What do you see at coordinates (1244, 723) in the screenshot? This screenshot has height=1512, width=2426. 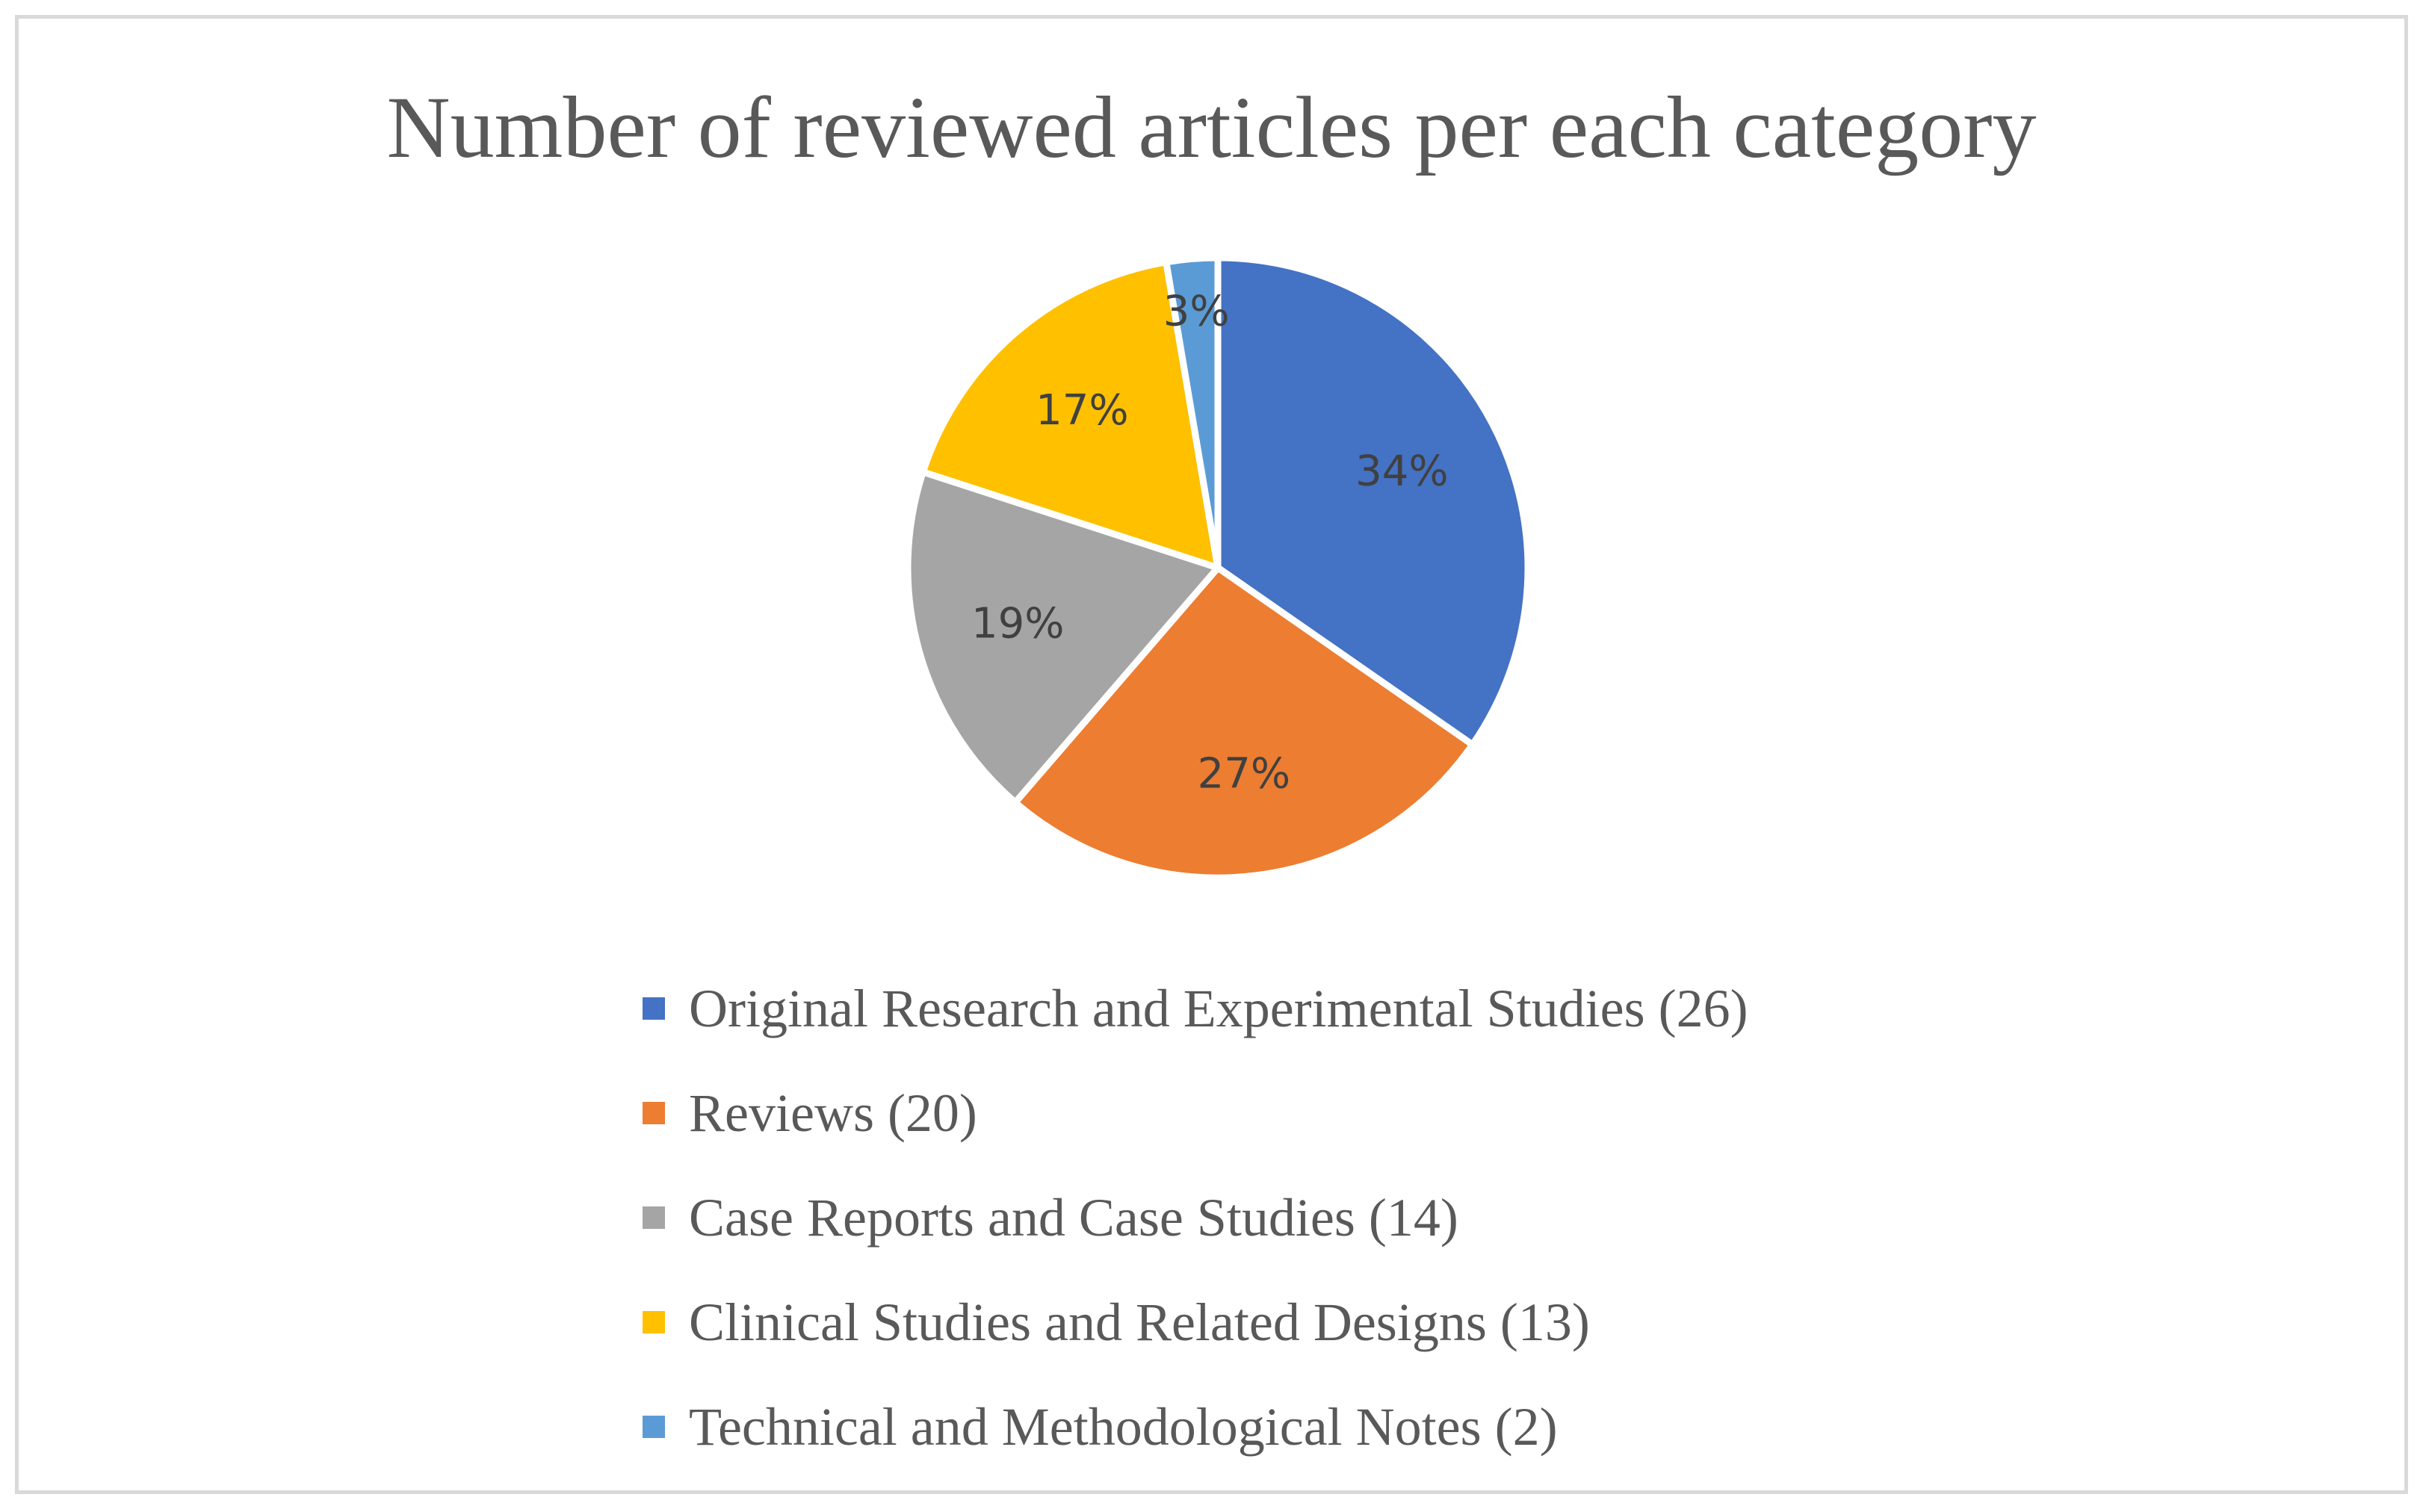 I see `pie-slice-reviews` at bounding box center [1244, 723].